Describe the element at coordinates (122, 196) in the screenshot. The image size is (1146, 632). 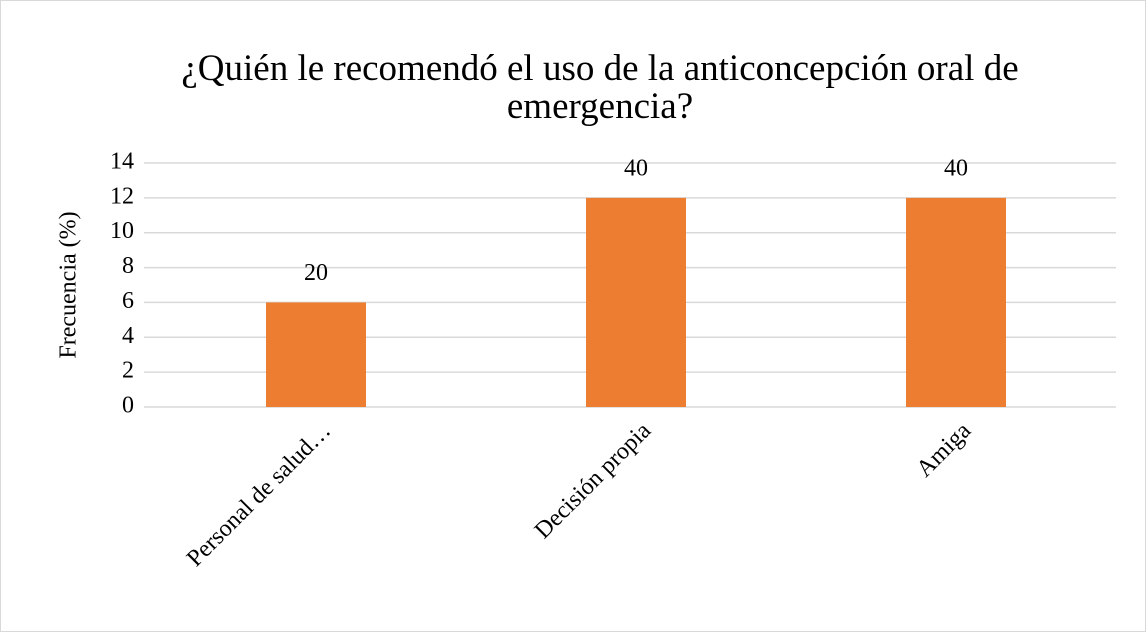
I see `y-tick-label: 12` at that location.